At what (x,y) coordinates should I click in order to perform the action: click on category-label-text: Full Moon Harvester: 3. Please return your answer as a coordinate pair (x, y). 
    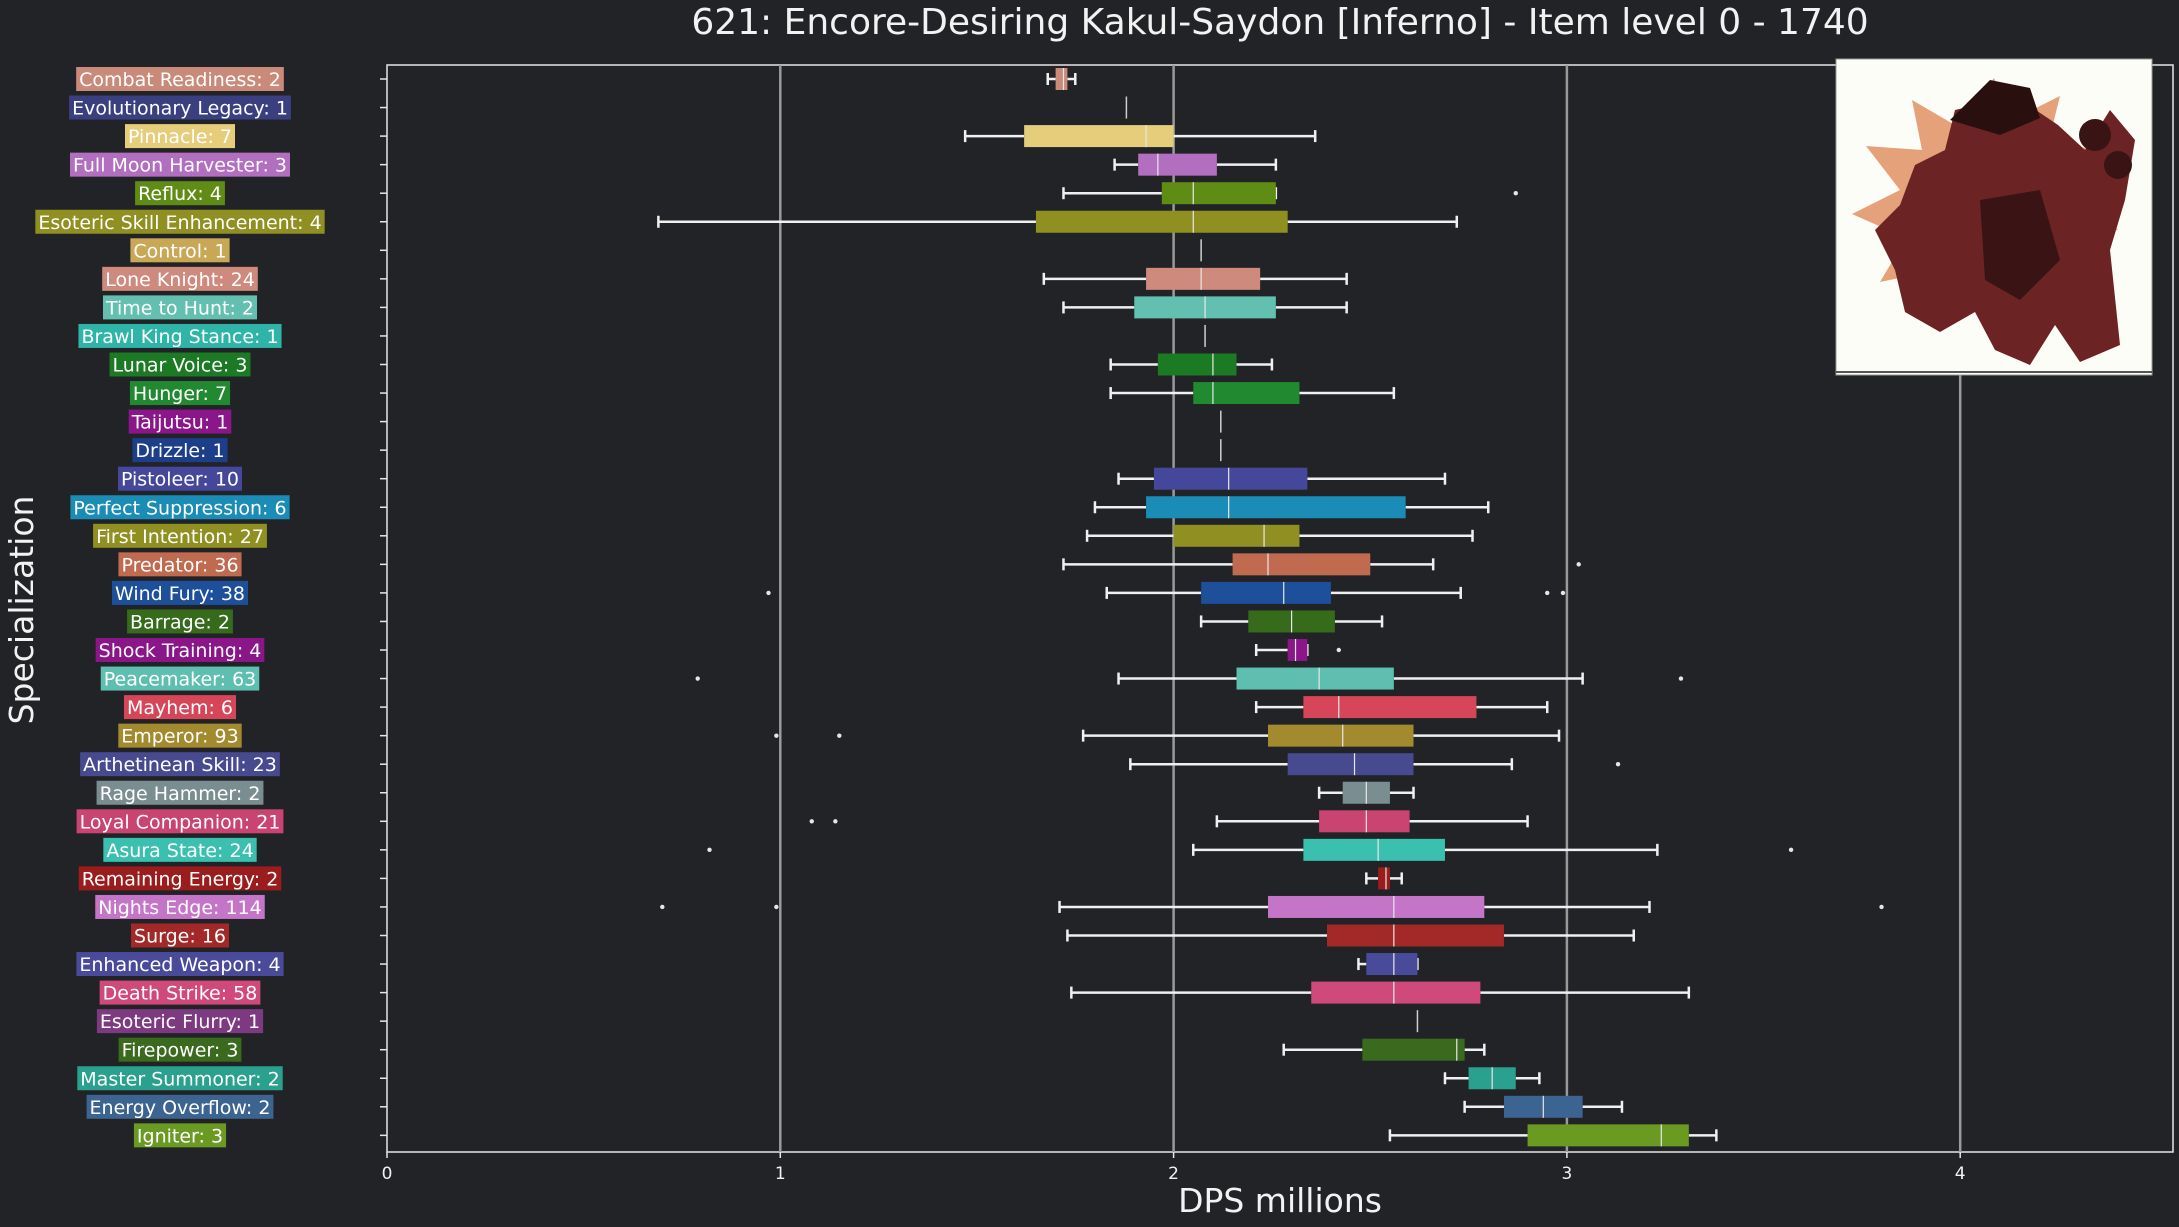
    Looking at the image, I should click on (180, 166).